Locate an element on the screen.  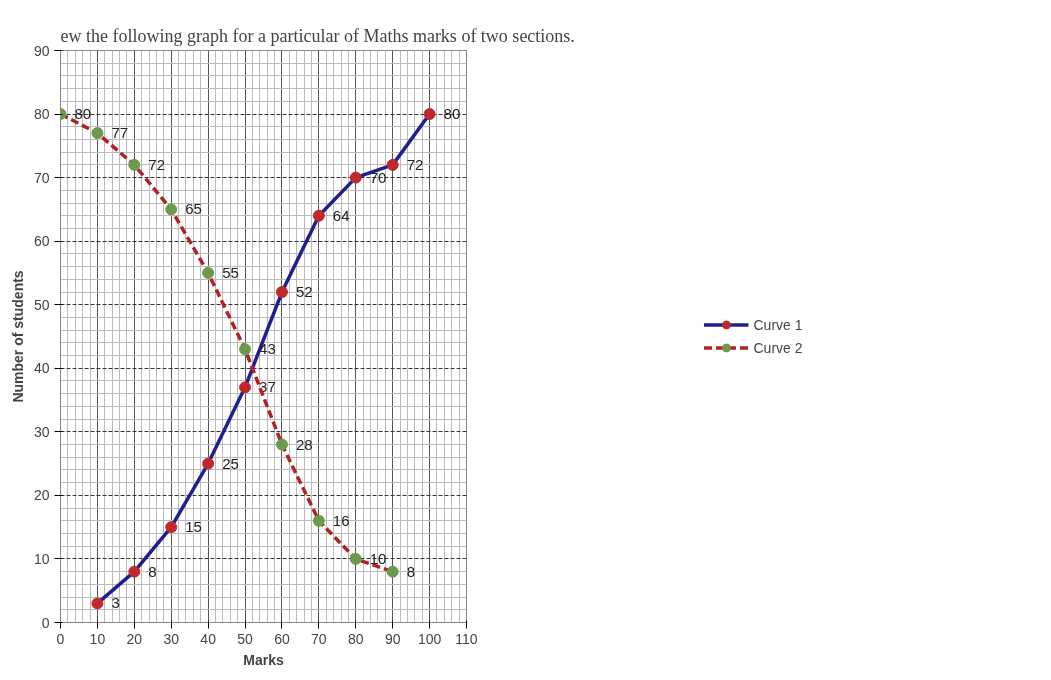
x-tick-label: 30 is located at coordinates (171, 638).